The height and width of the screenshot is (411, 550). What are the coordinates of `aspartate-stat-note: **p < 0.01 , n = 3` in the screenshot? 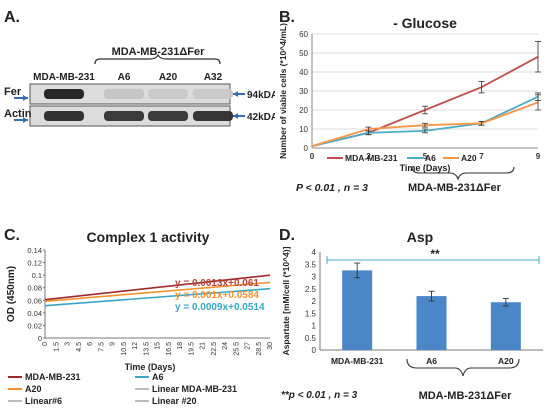 It's located at (319, 395).